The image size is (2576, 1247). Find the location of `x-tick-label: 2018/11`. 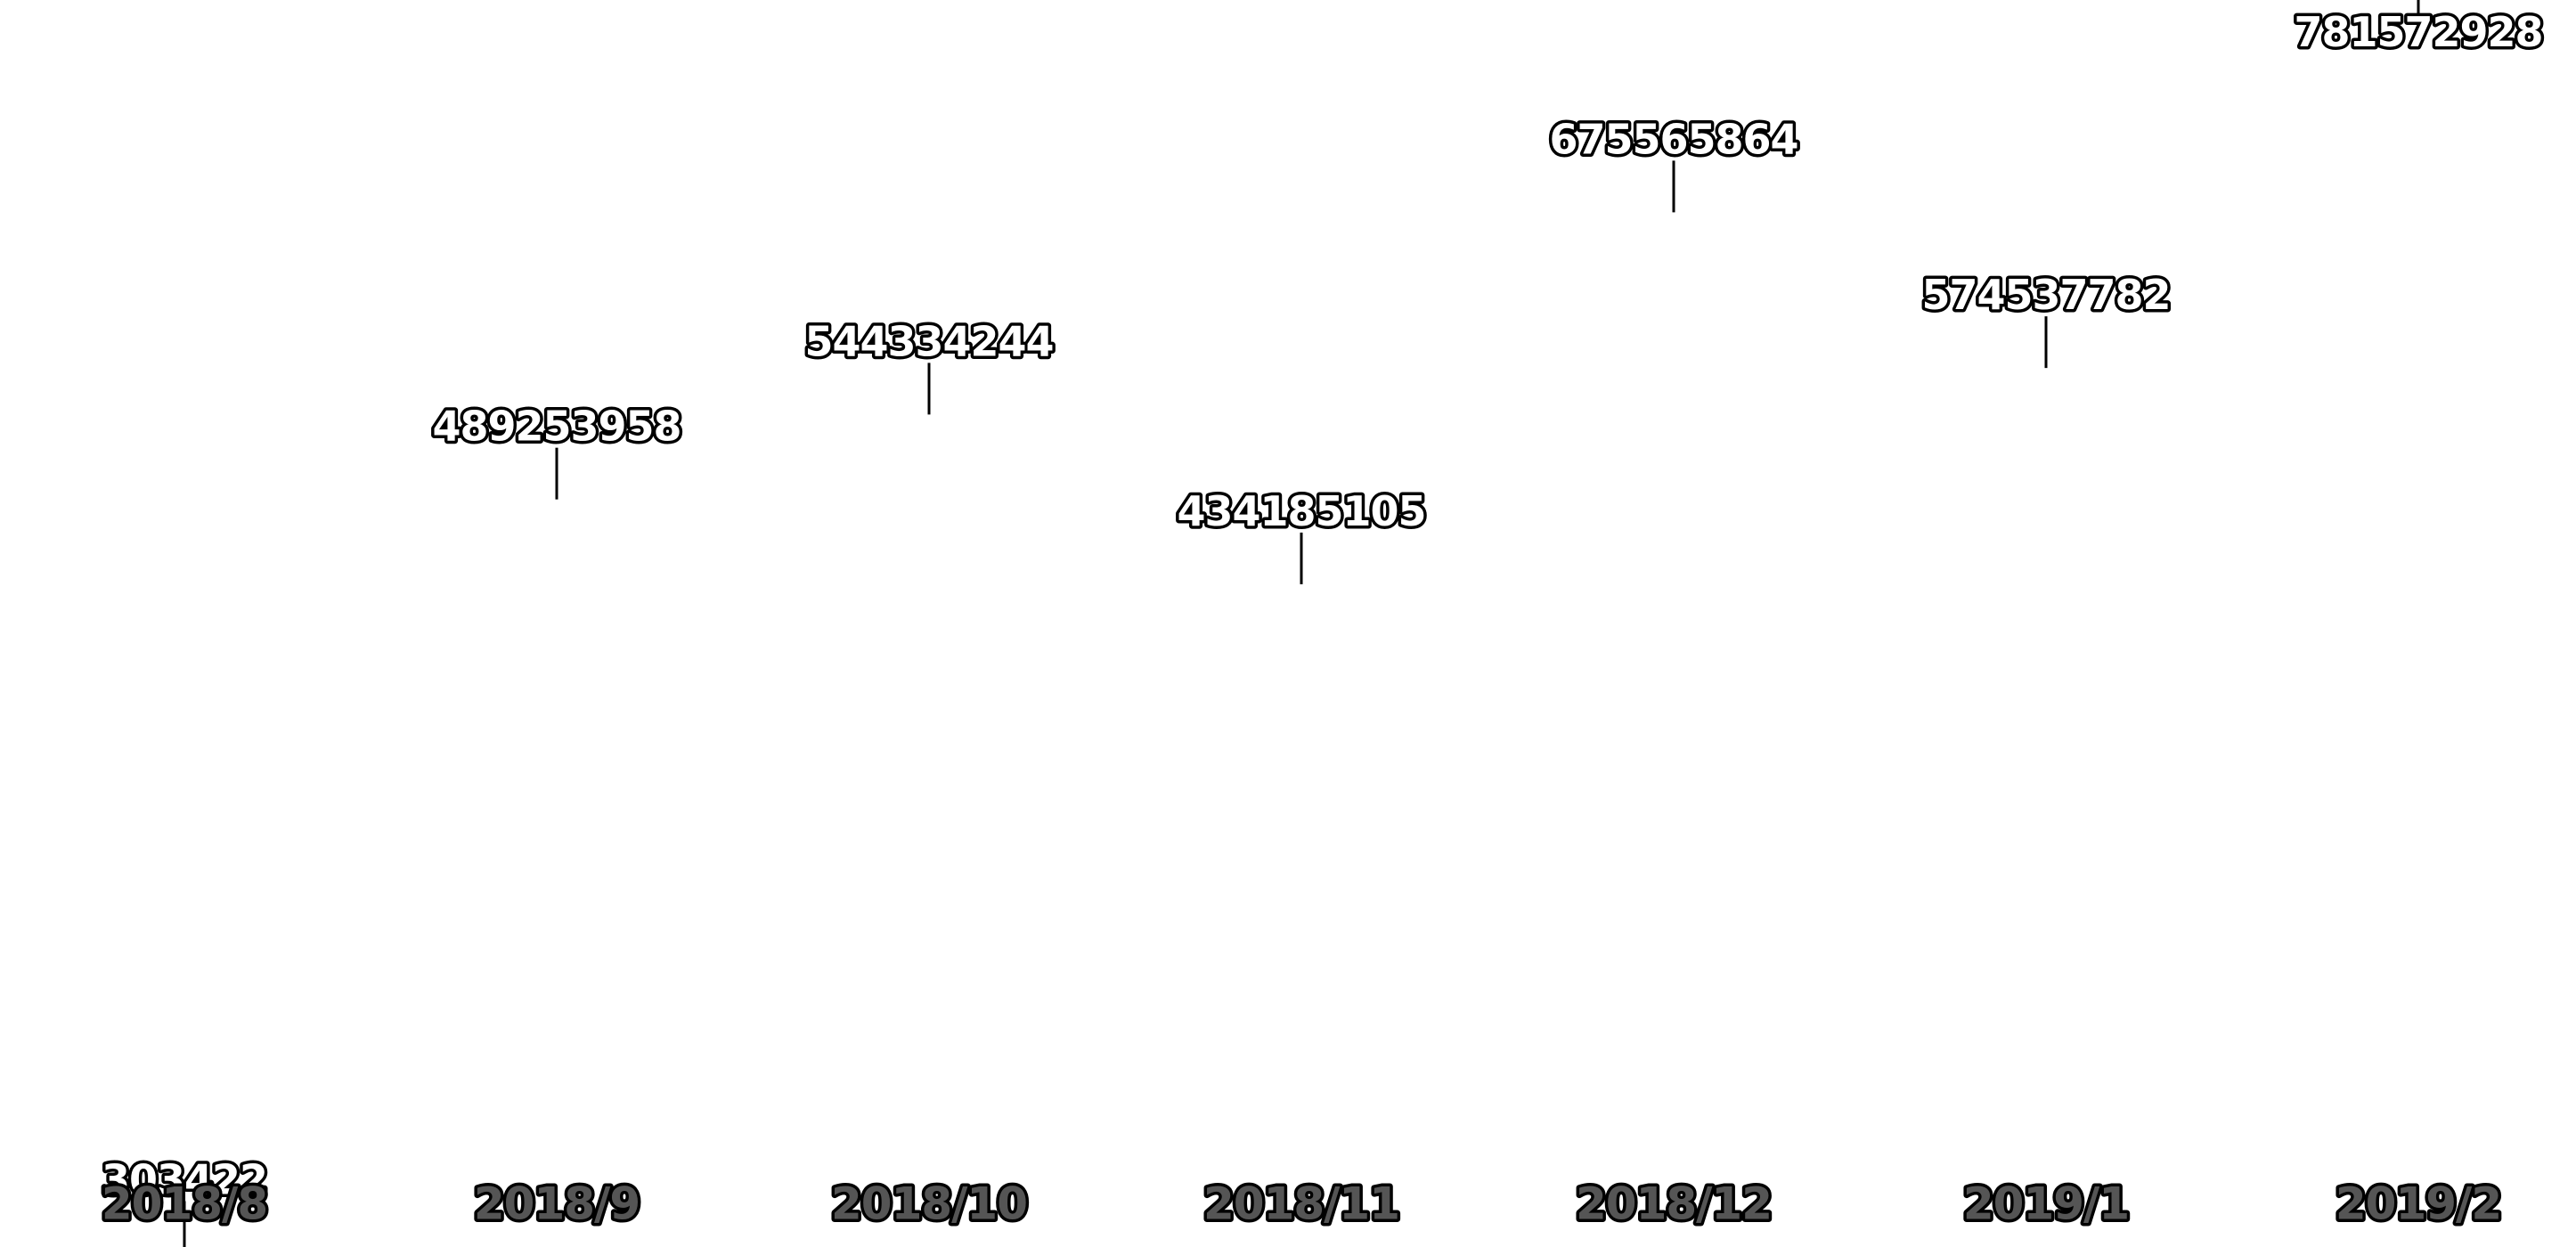

x-tick-label: 2018/11 is located at coordinates (1301, 1204).